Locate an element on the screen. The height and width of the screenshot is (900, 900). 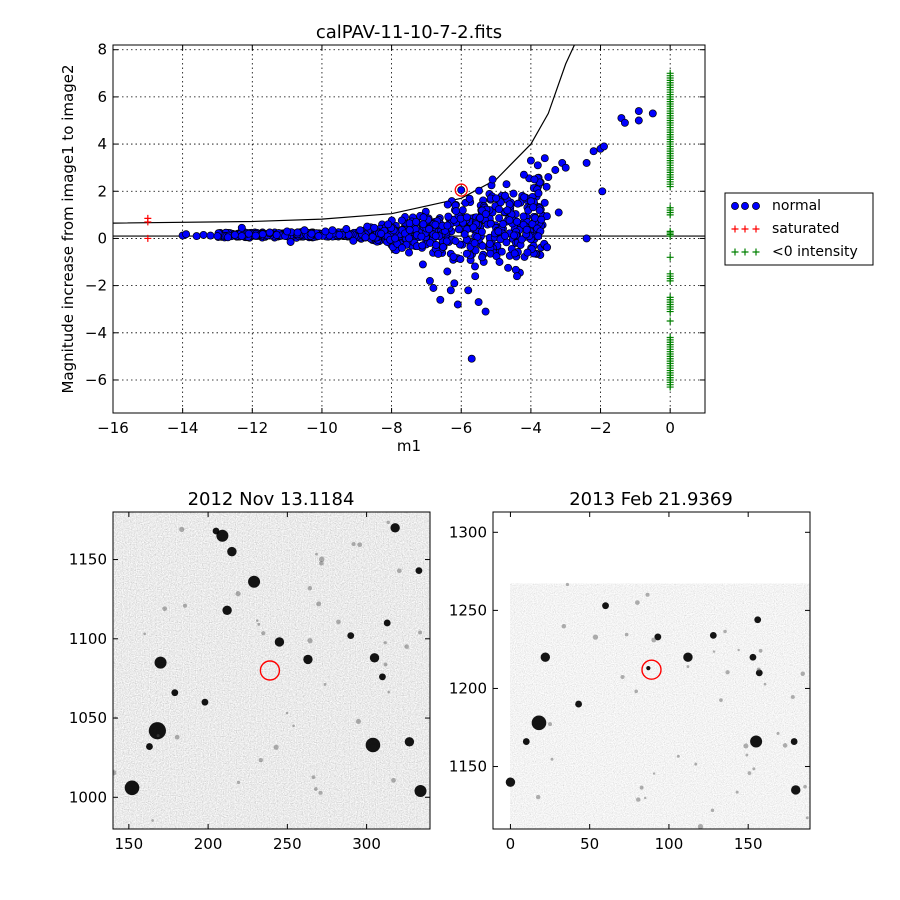
legend-marker-saturated is located at coordinates (745, 229).